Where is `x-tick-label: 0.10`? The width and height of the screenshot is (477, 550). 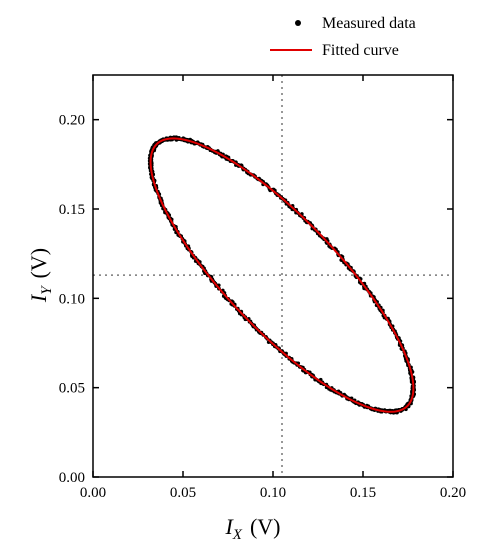 x-tick-label: 0.10 is located at coordinates (273, 493).